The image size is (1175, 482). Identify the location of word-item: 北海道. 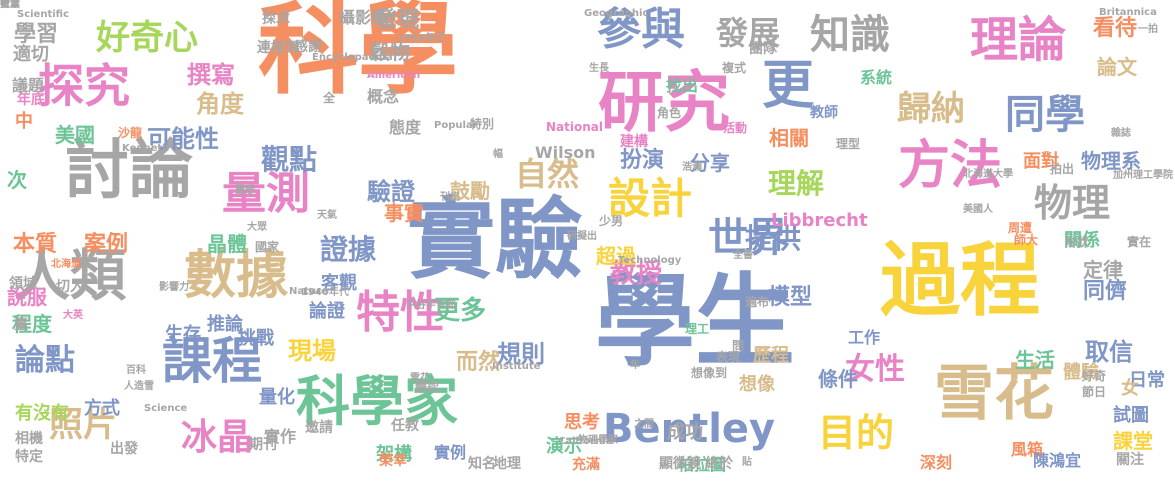
(66, 264).